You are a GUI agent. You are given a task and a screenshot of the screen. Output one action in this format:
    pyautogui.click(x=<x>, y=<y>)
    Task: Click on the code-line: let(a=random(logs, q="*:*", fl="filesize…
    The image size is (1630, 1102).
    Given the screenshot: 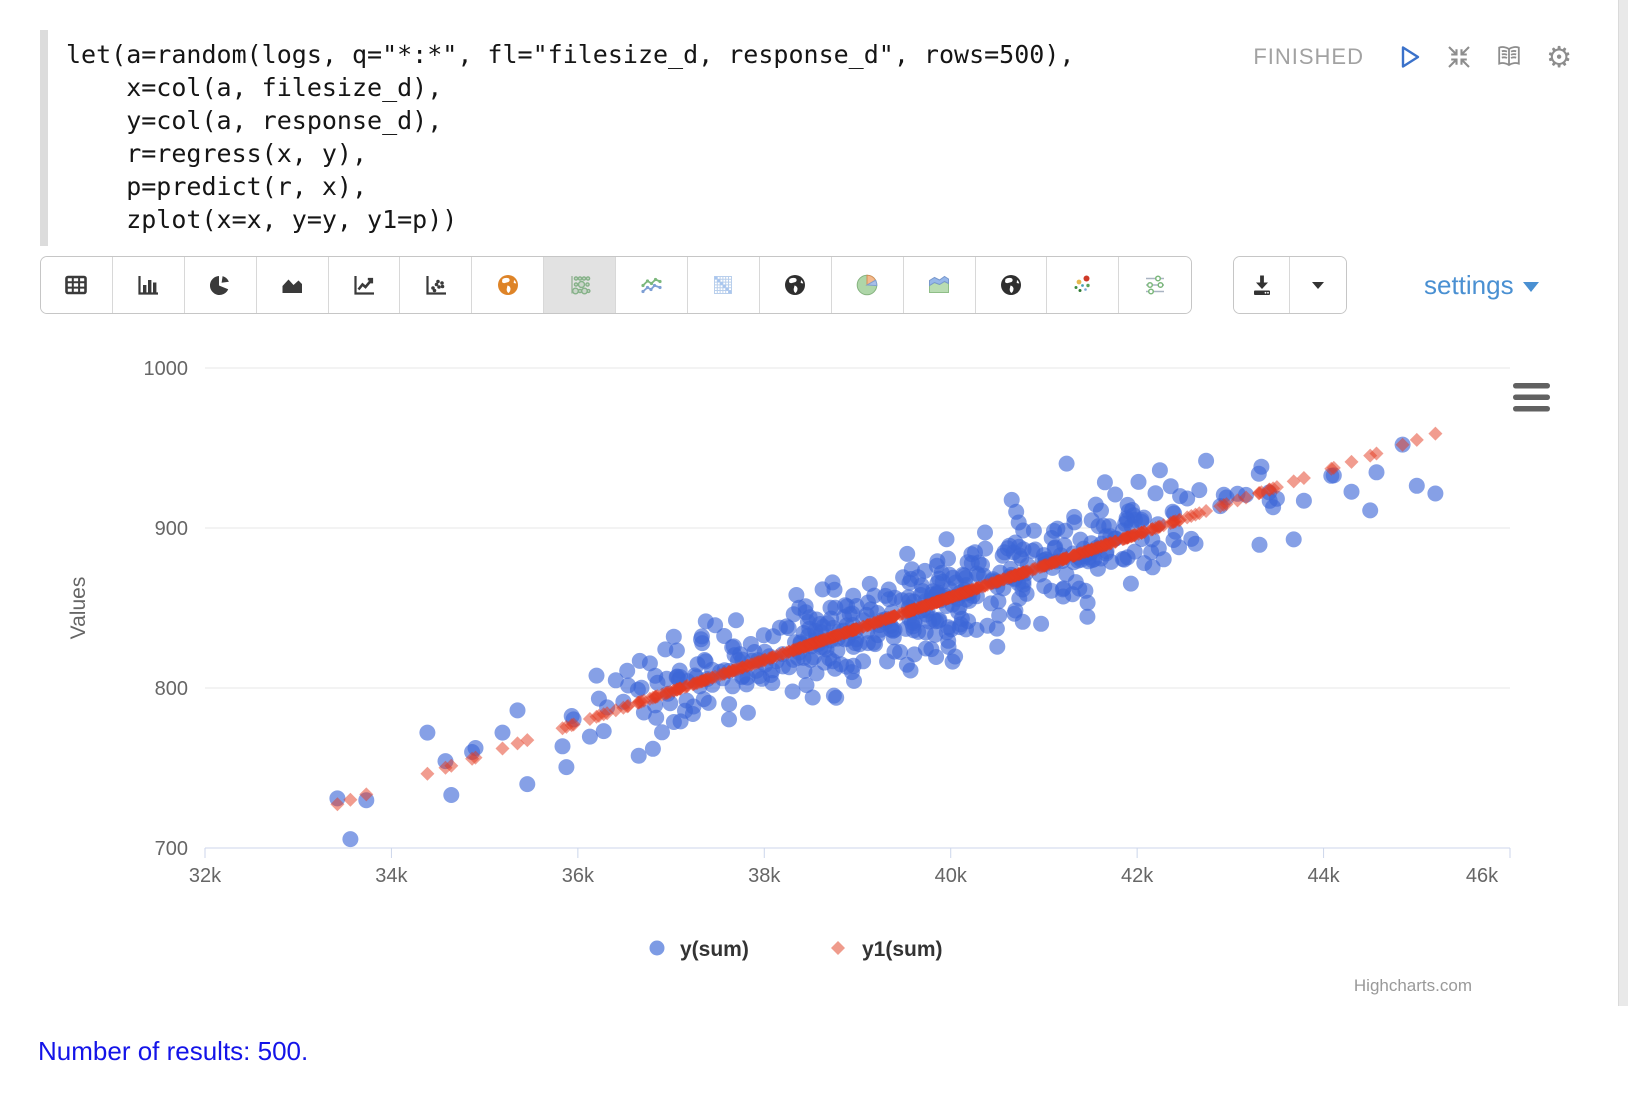 What is the action you would take?
    pyautogui.click(x=570, y=54)
    